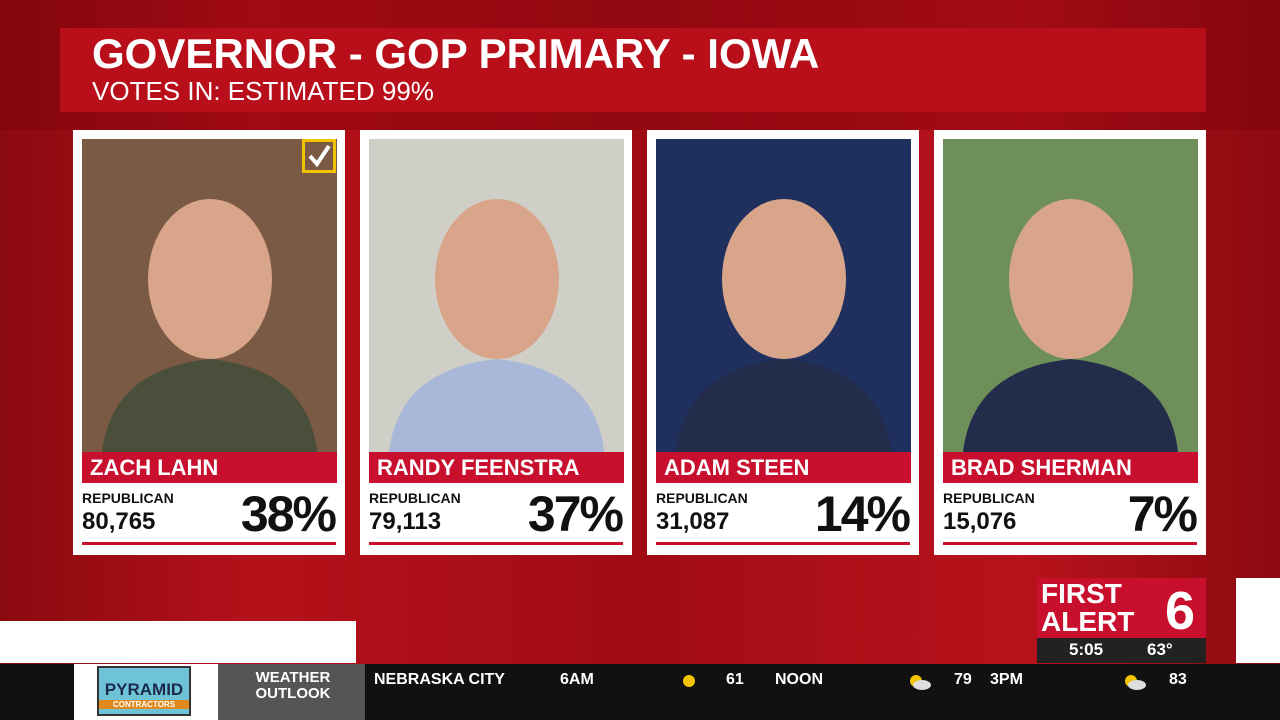 Image resolution: width=1280 pixels, height=720 pixels. I want to click on votes: 80,765, so click(119, 521).